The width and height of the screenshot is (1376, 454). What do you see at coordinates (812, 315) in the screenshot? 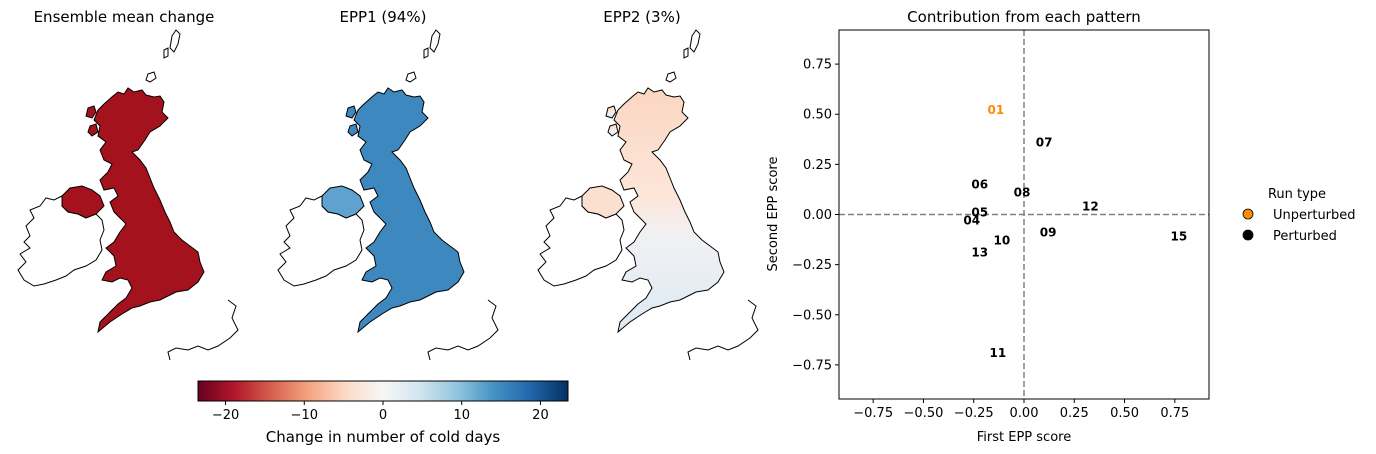
I see `y-tick-label: −0.50` at bounding box center [812, 315].